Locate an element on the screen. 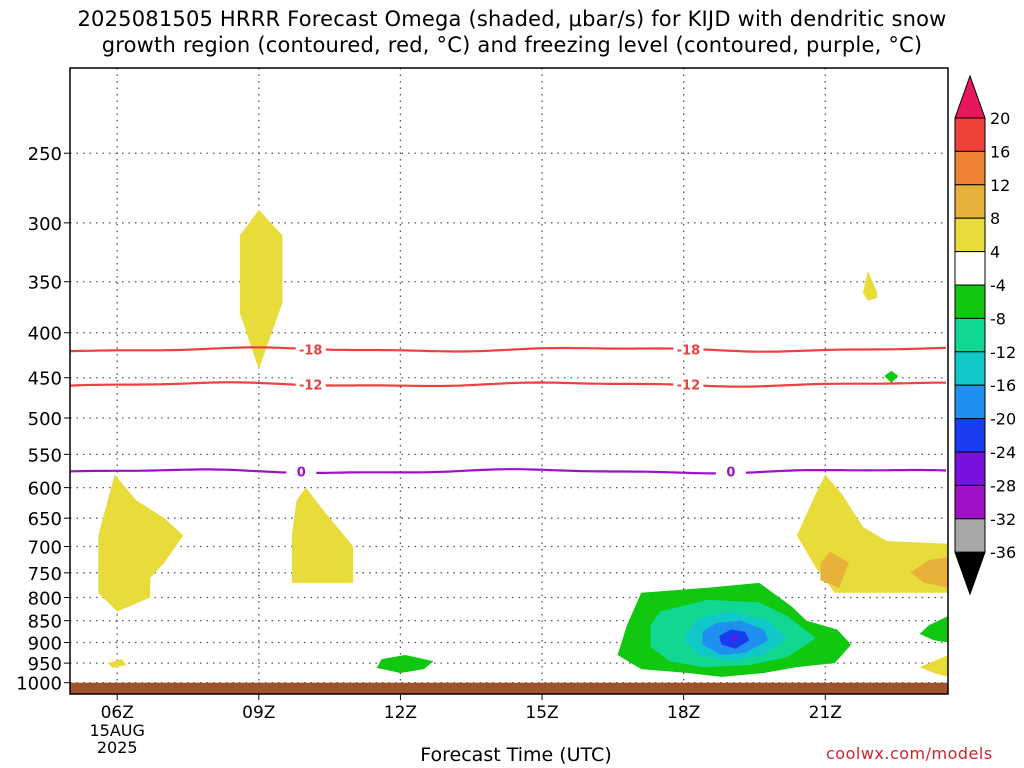 The image size is (1024, 768). x-tick-label: 15Z is located at coordinates (541, 713).